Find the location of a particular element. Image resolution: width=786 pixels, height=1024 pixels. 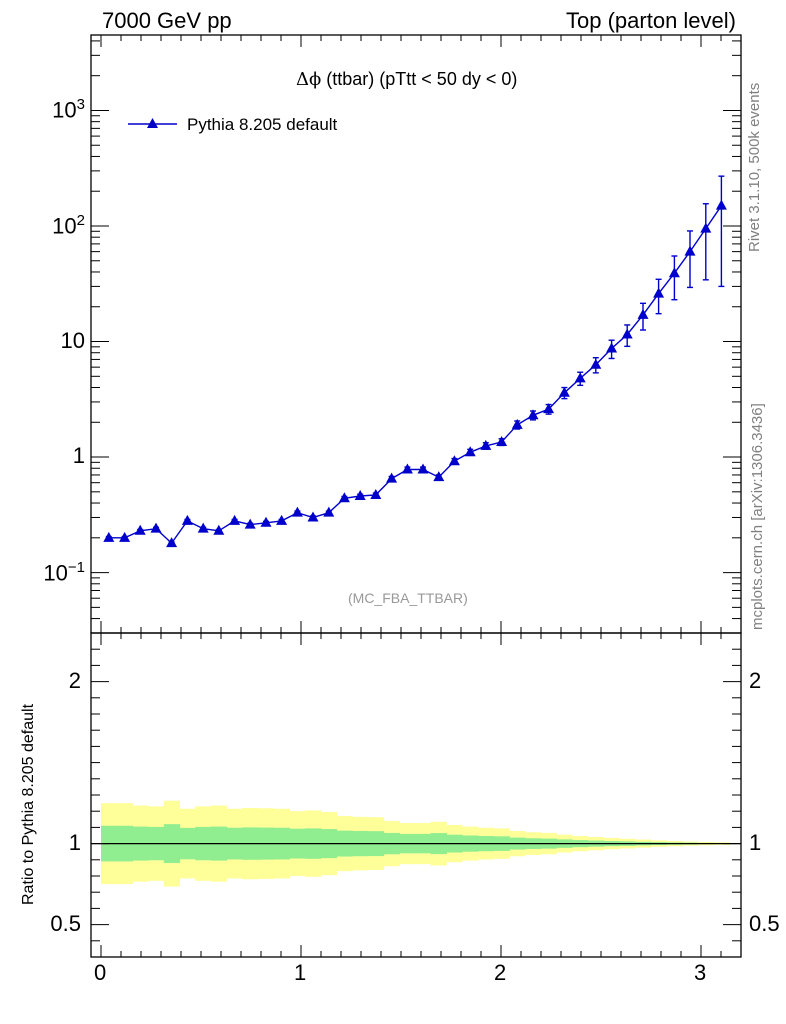

y-tick-label: 1 is located at coordinates (79, 456).